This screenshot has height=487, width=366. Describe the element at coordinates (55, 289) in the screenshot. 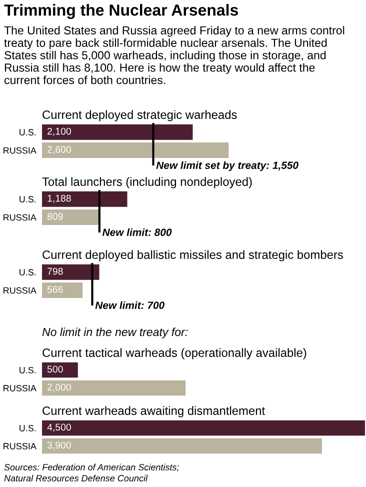

I see `data-label: 566` at that location.